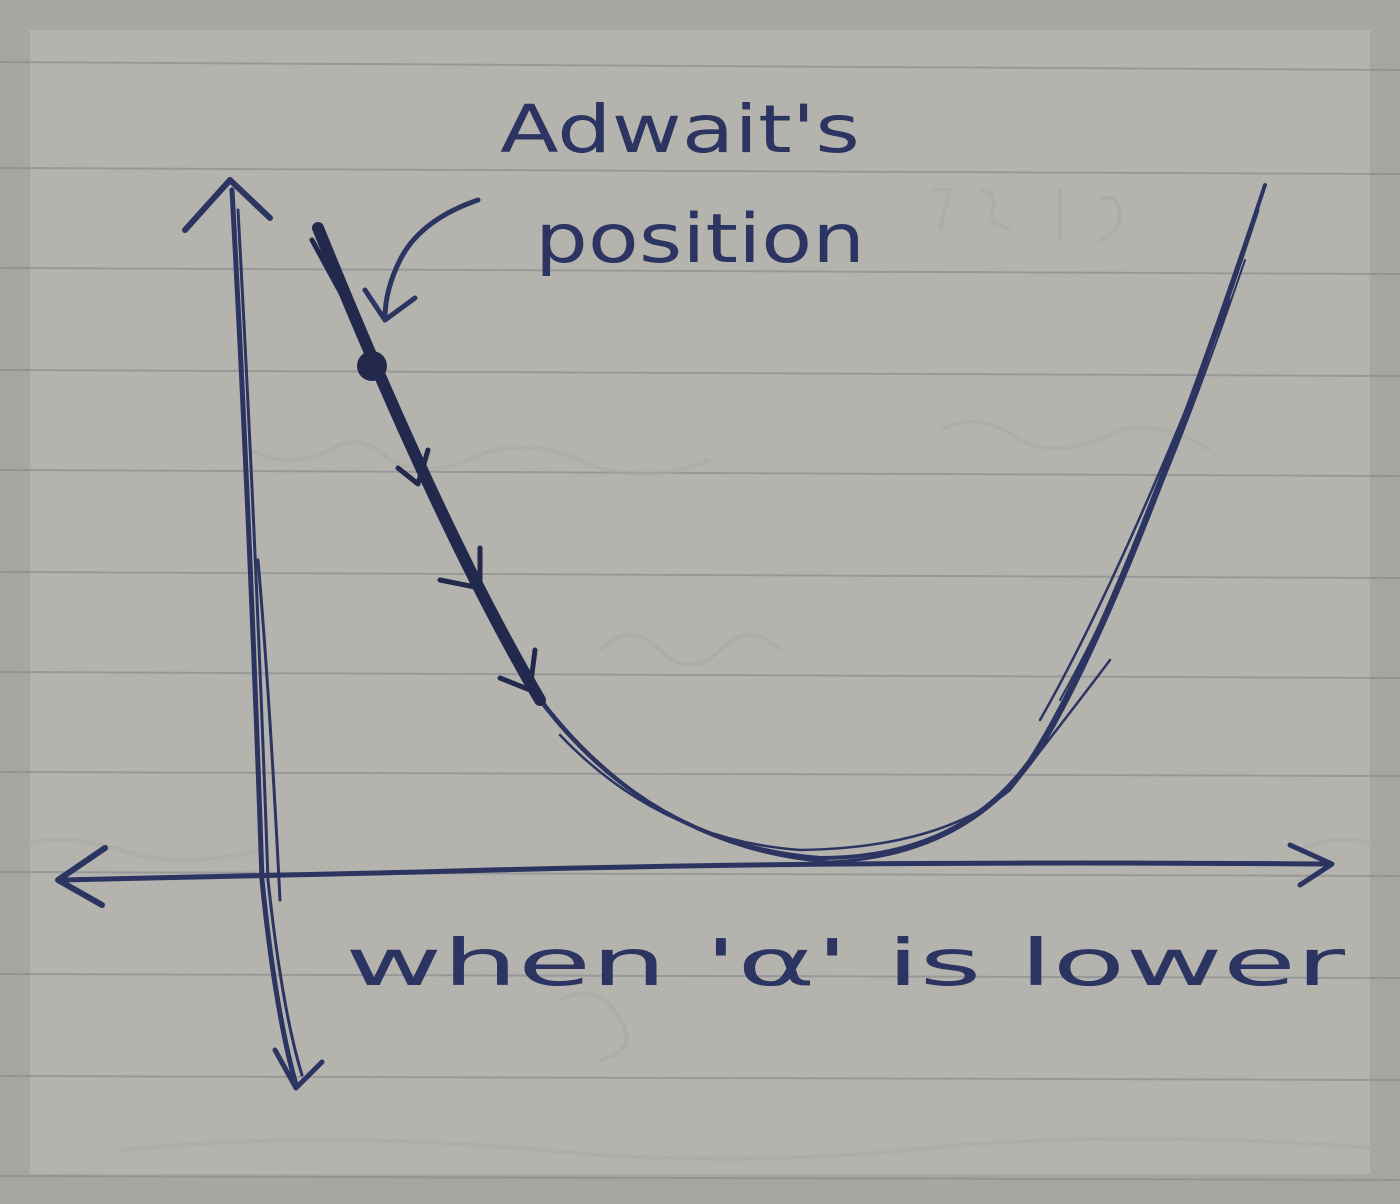 This screenshot has width=1400, height=1204. What do you see at coordinates (1311, 865) in the screenshot?
I see `right-arrow-icon` at bounding box center [1311, 865].